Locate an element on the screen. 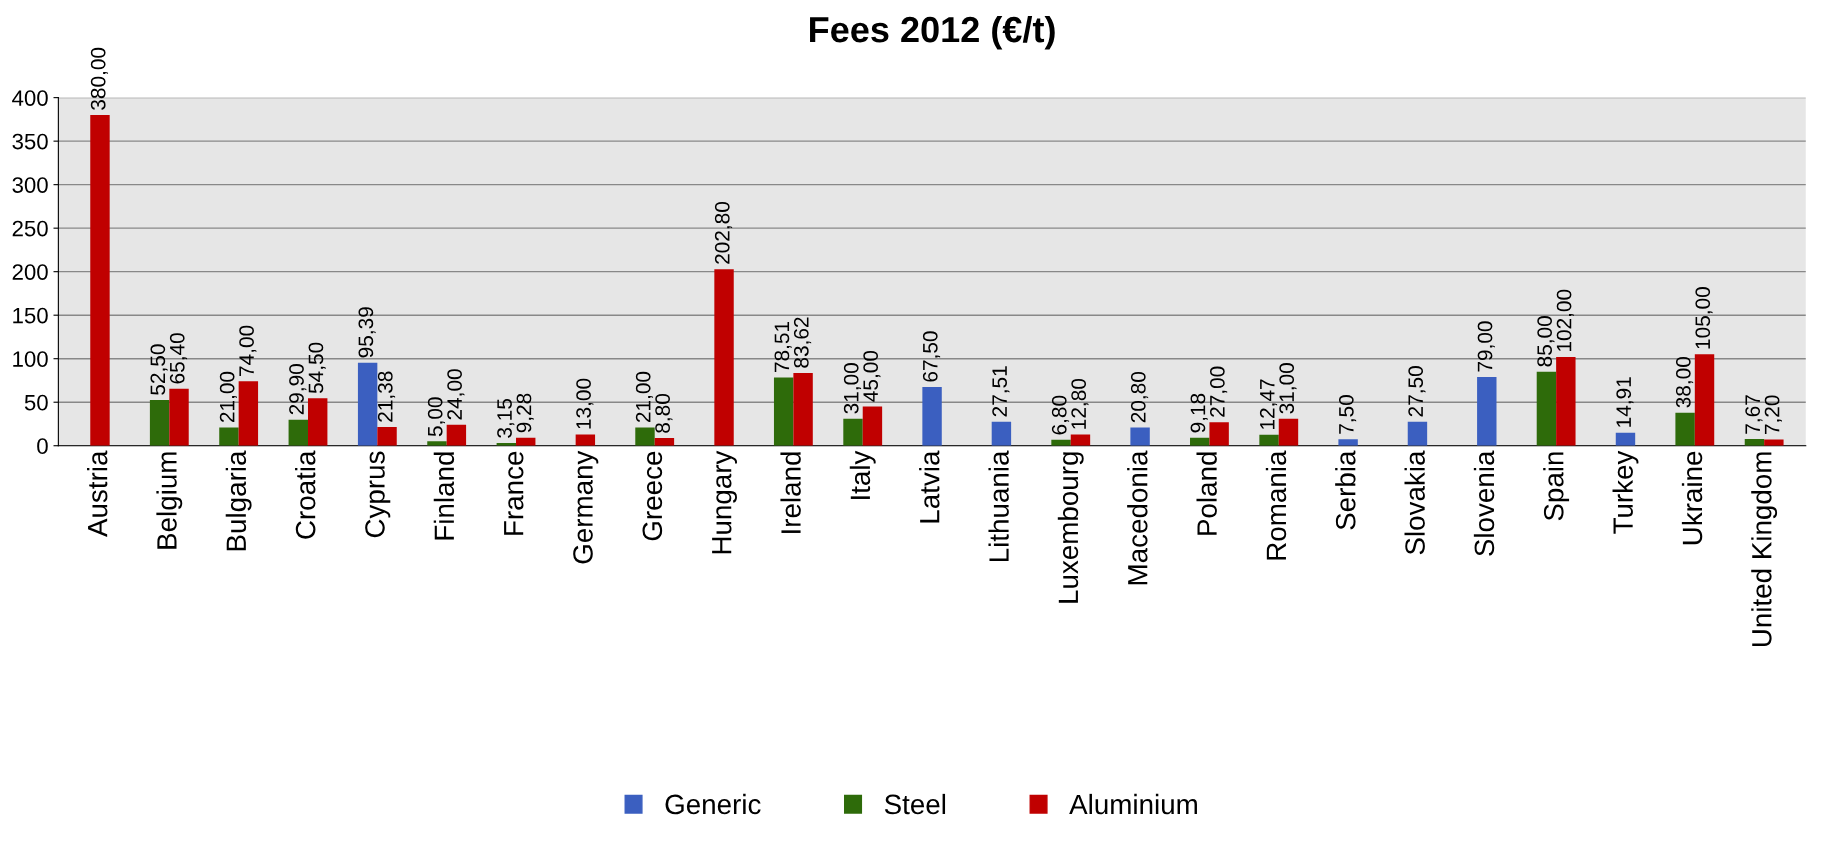 This screenshot has width=1824, height=849. data-label: 7,67 is located at coordinates (1754, 414).